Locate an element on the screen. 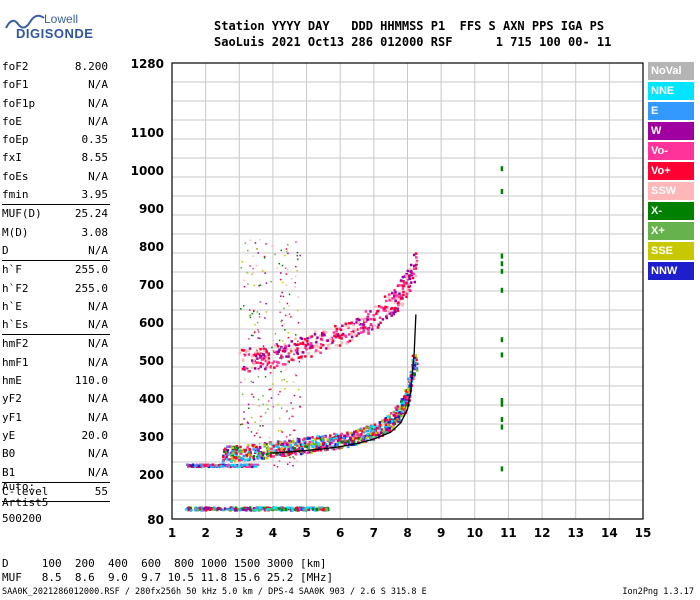 The width and height of the screenshot is (700, 600). x-tick-label: 1 is located at coordinates (172, 533).